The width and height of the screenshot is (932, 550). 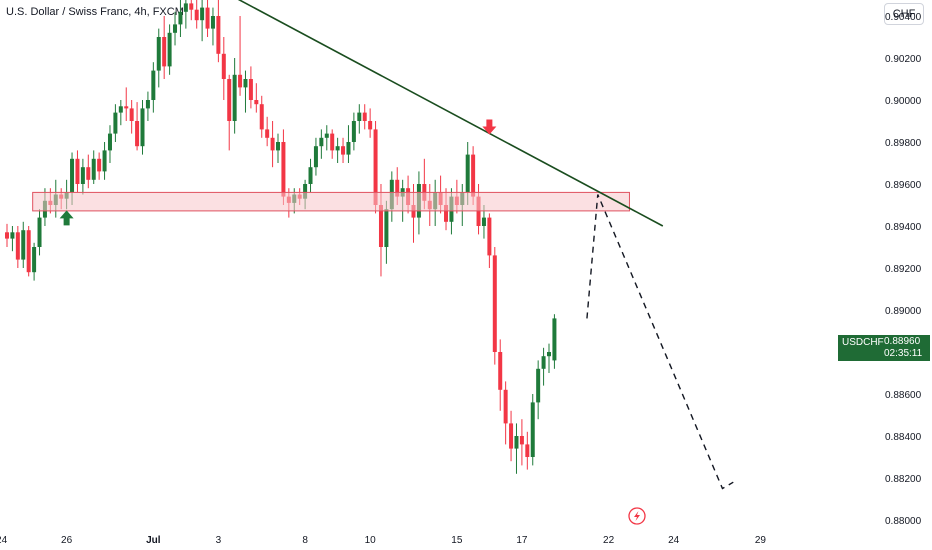 What do you see at coordinates (371, 540) in the screenshot?
I see `time-tick-label: 10` at bounding box center [371, 540].